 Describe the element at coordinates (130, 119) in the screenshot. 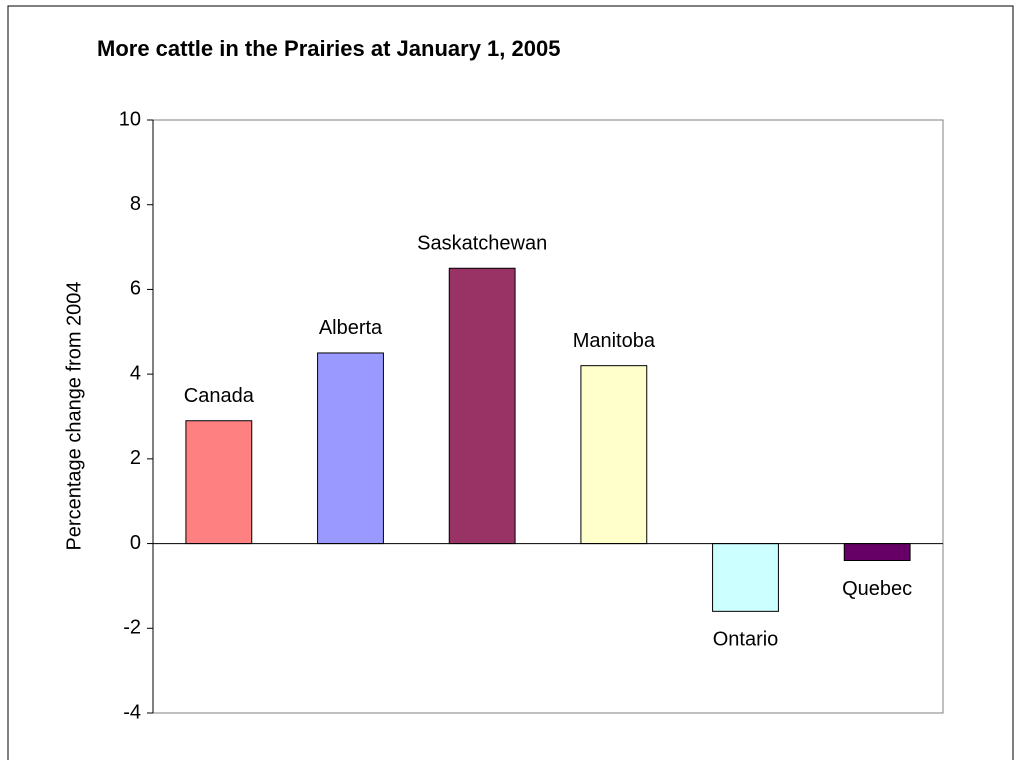

I see `y-tick-label: 10` at that location.